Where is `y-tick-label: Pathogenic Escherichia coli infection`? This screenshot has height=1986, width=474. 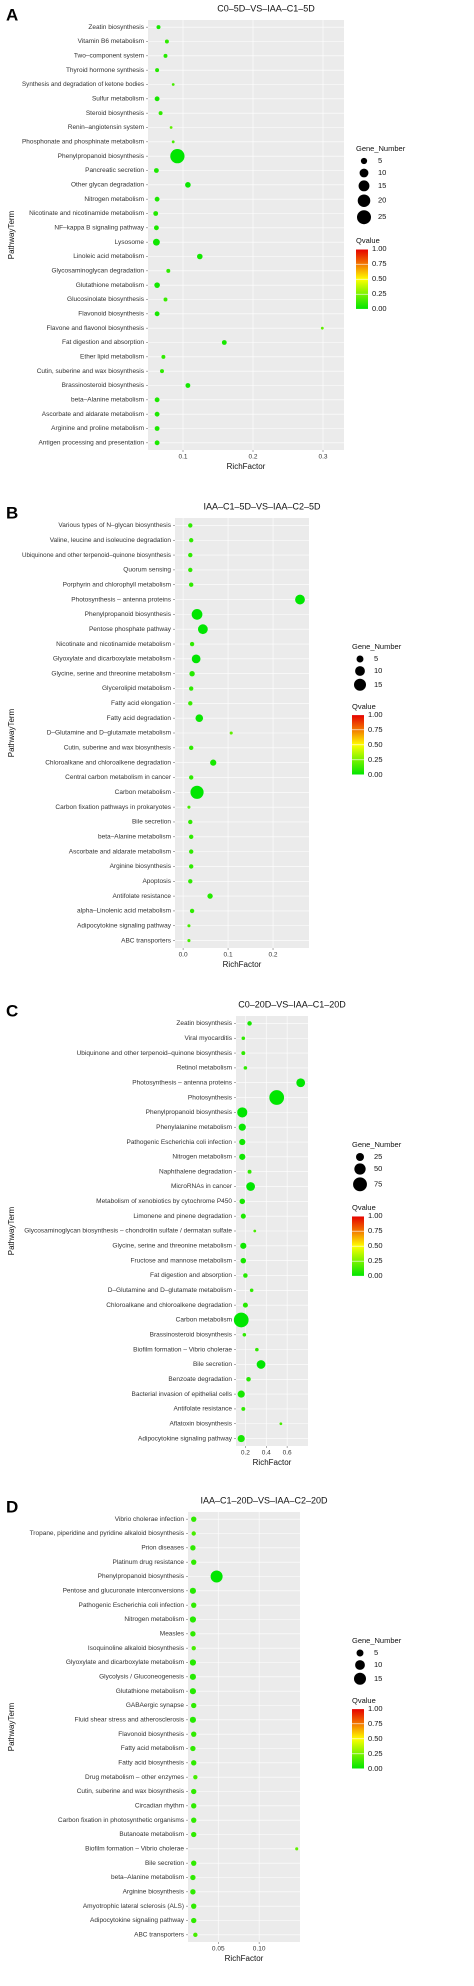 y-tick-label: Pathogenic Escherichia coli infection is located at coordinates (179, 1142).